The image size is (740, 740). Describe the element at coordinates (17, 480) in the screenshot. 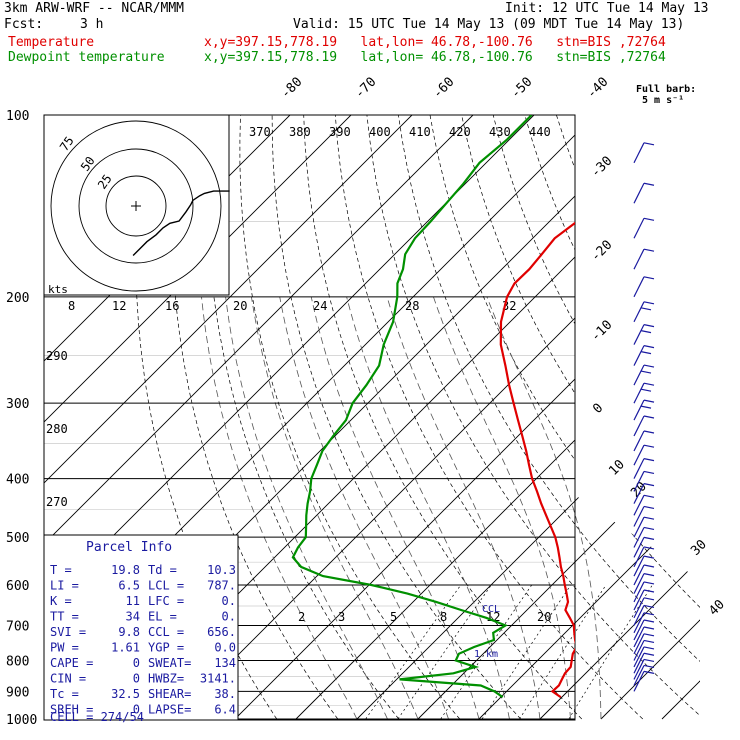

I see `pressure-tick-label: 400` at that location.